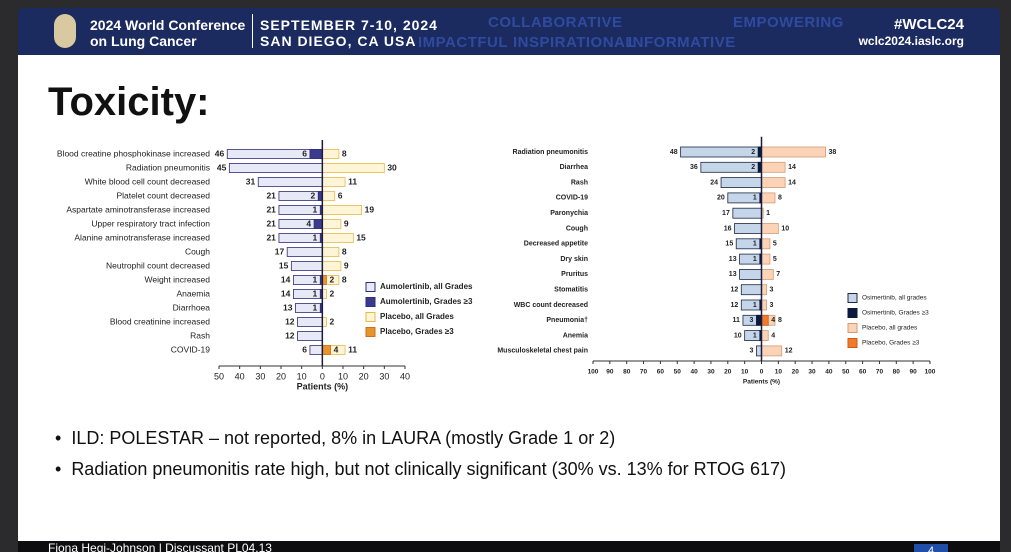 Image resolution: width=1011 pixels, height=552 pixels. I want to click on category-label: Platelet count decreased, so click(163, 195).